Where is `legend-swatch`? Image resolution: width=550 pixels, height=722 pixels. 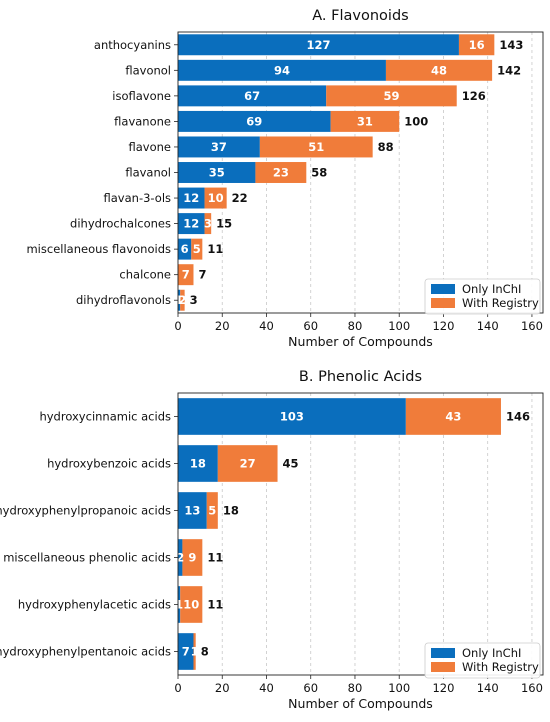
legend-swatch is located at coordinates (443, 667).